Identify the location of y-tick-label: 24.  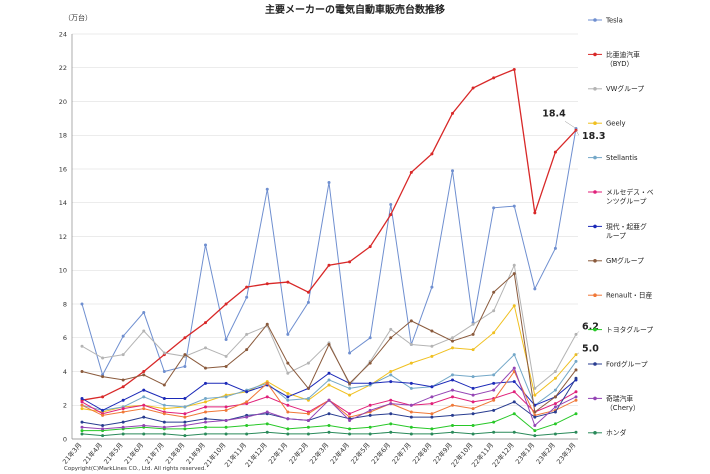
(63, 34).